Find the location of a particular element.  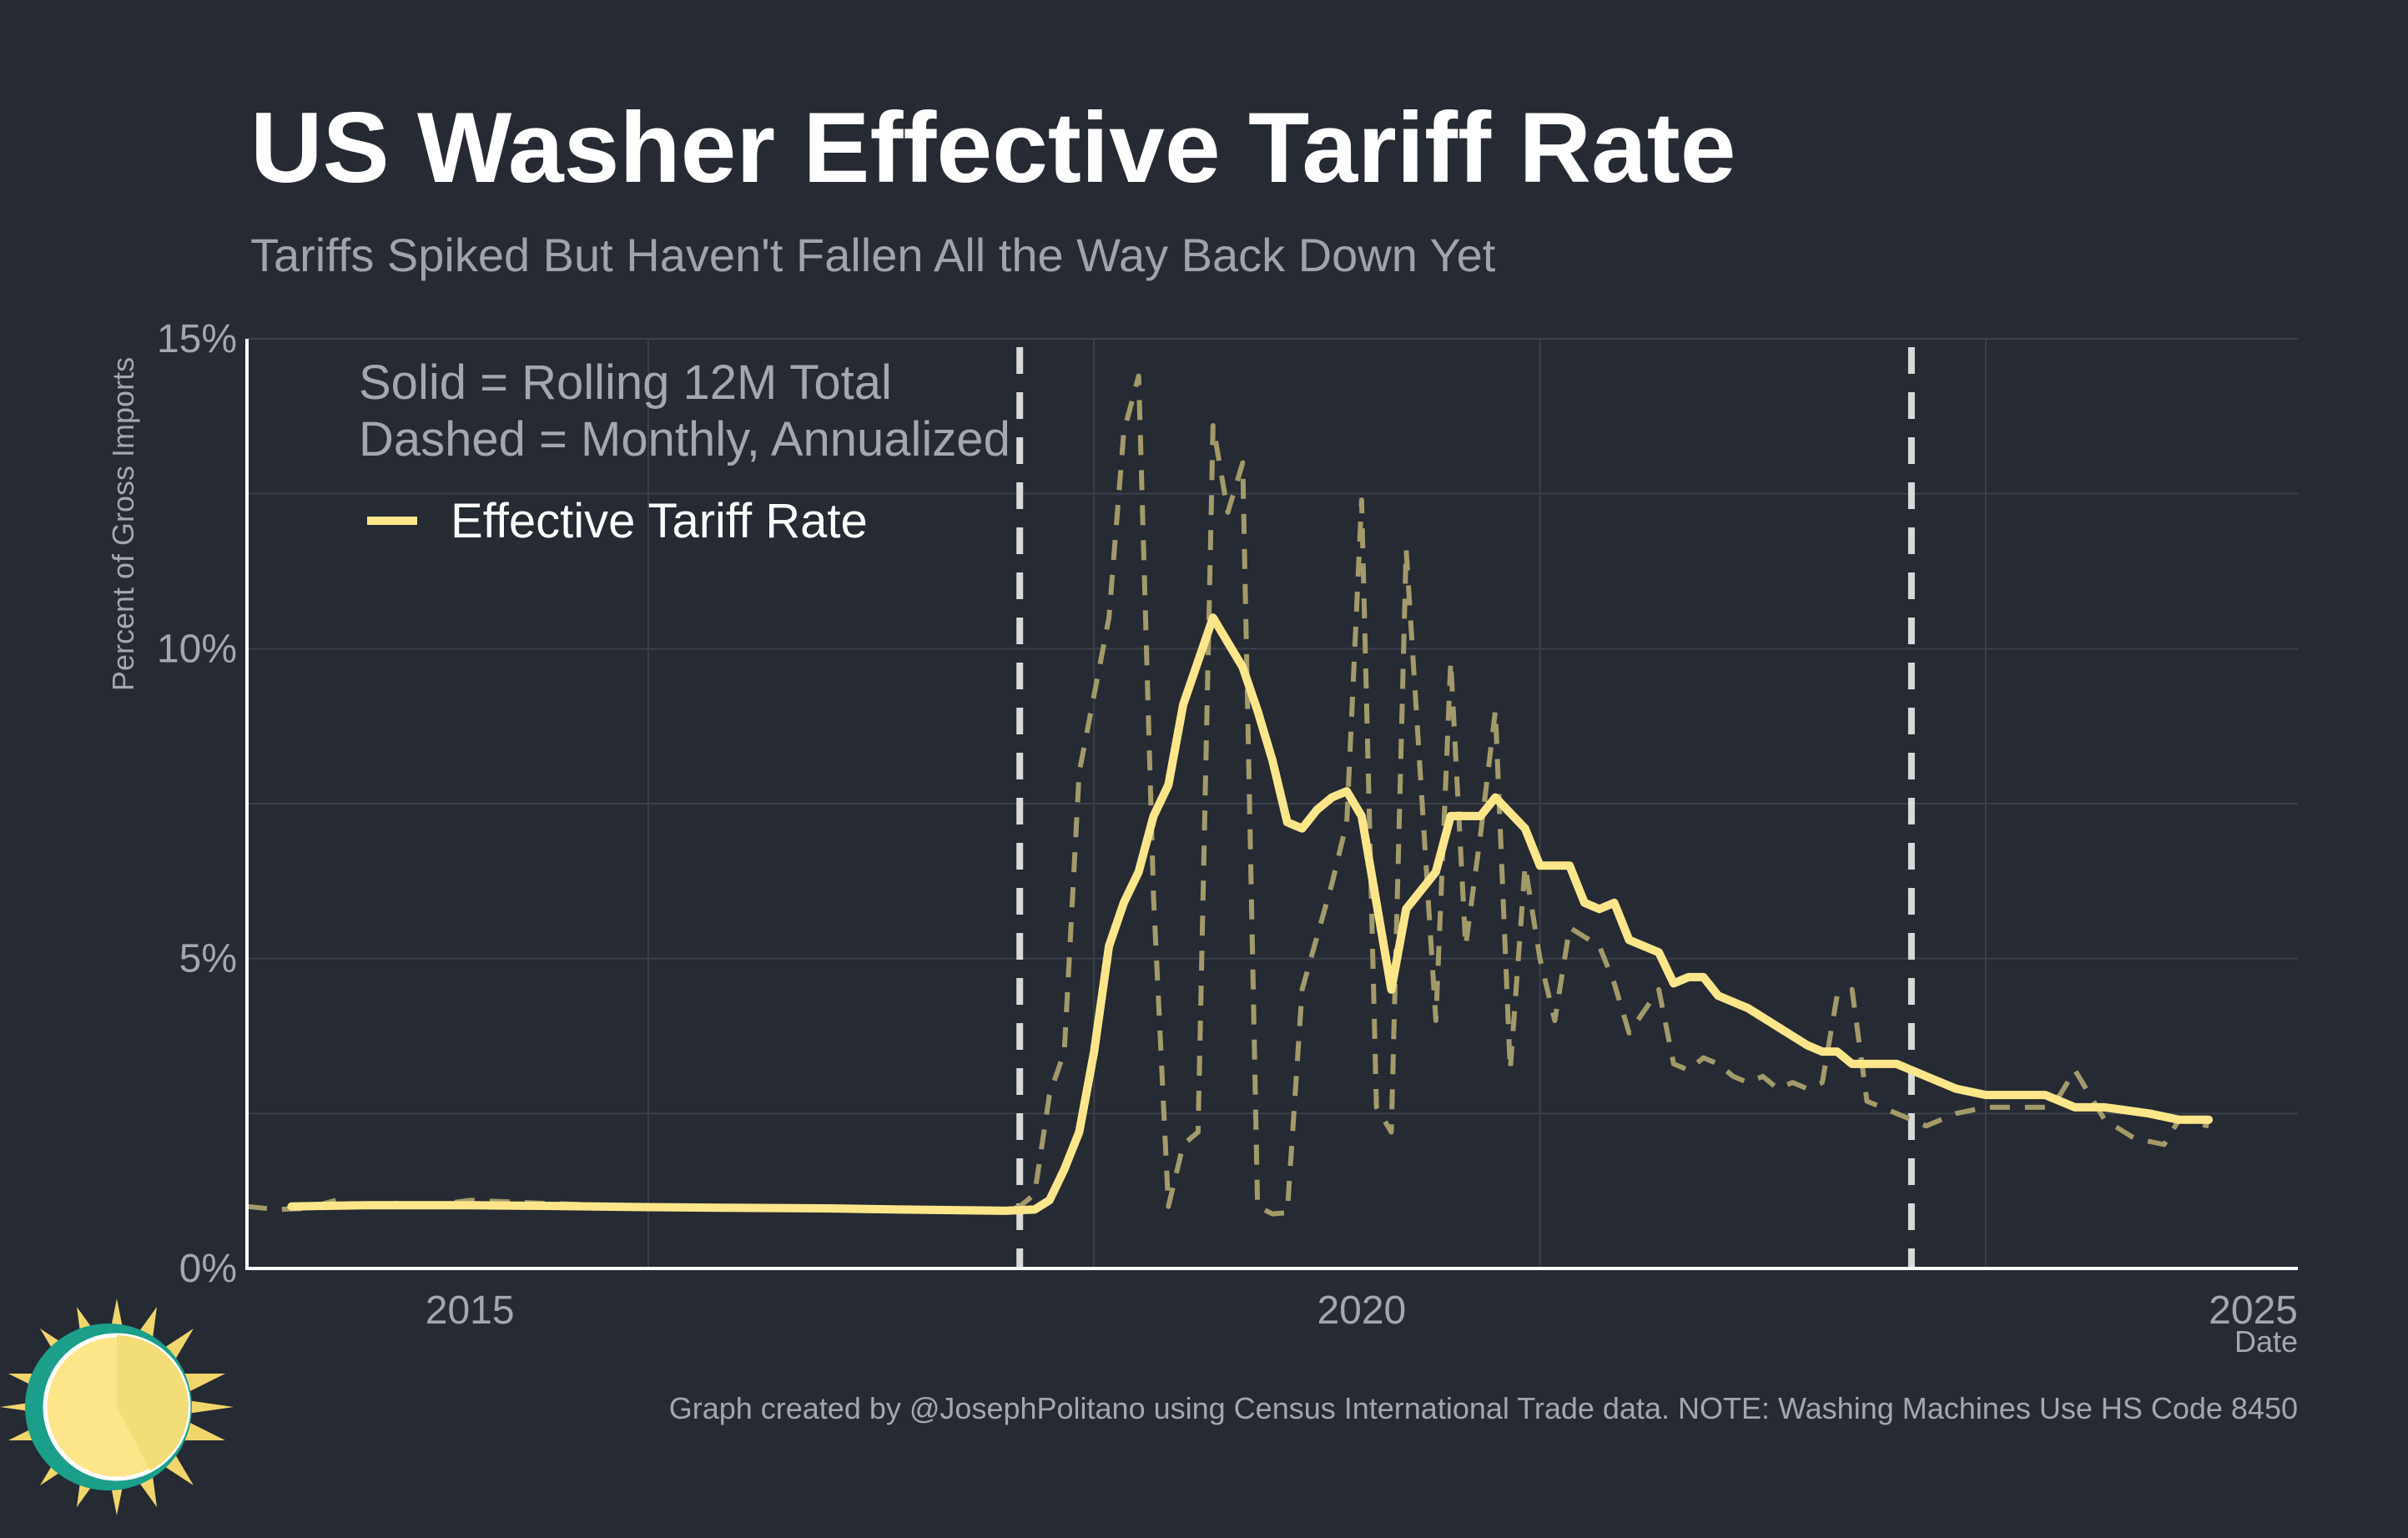

x-tick-label: 2015 is located at coordinates (470, 1310).